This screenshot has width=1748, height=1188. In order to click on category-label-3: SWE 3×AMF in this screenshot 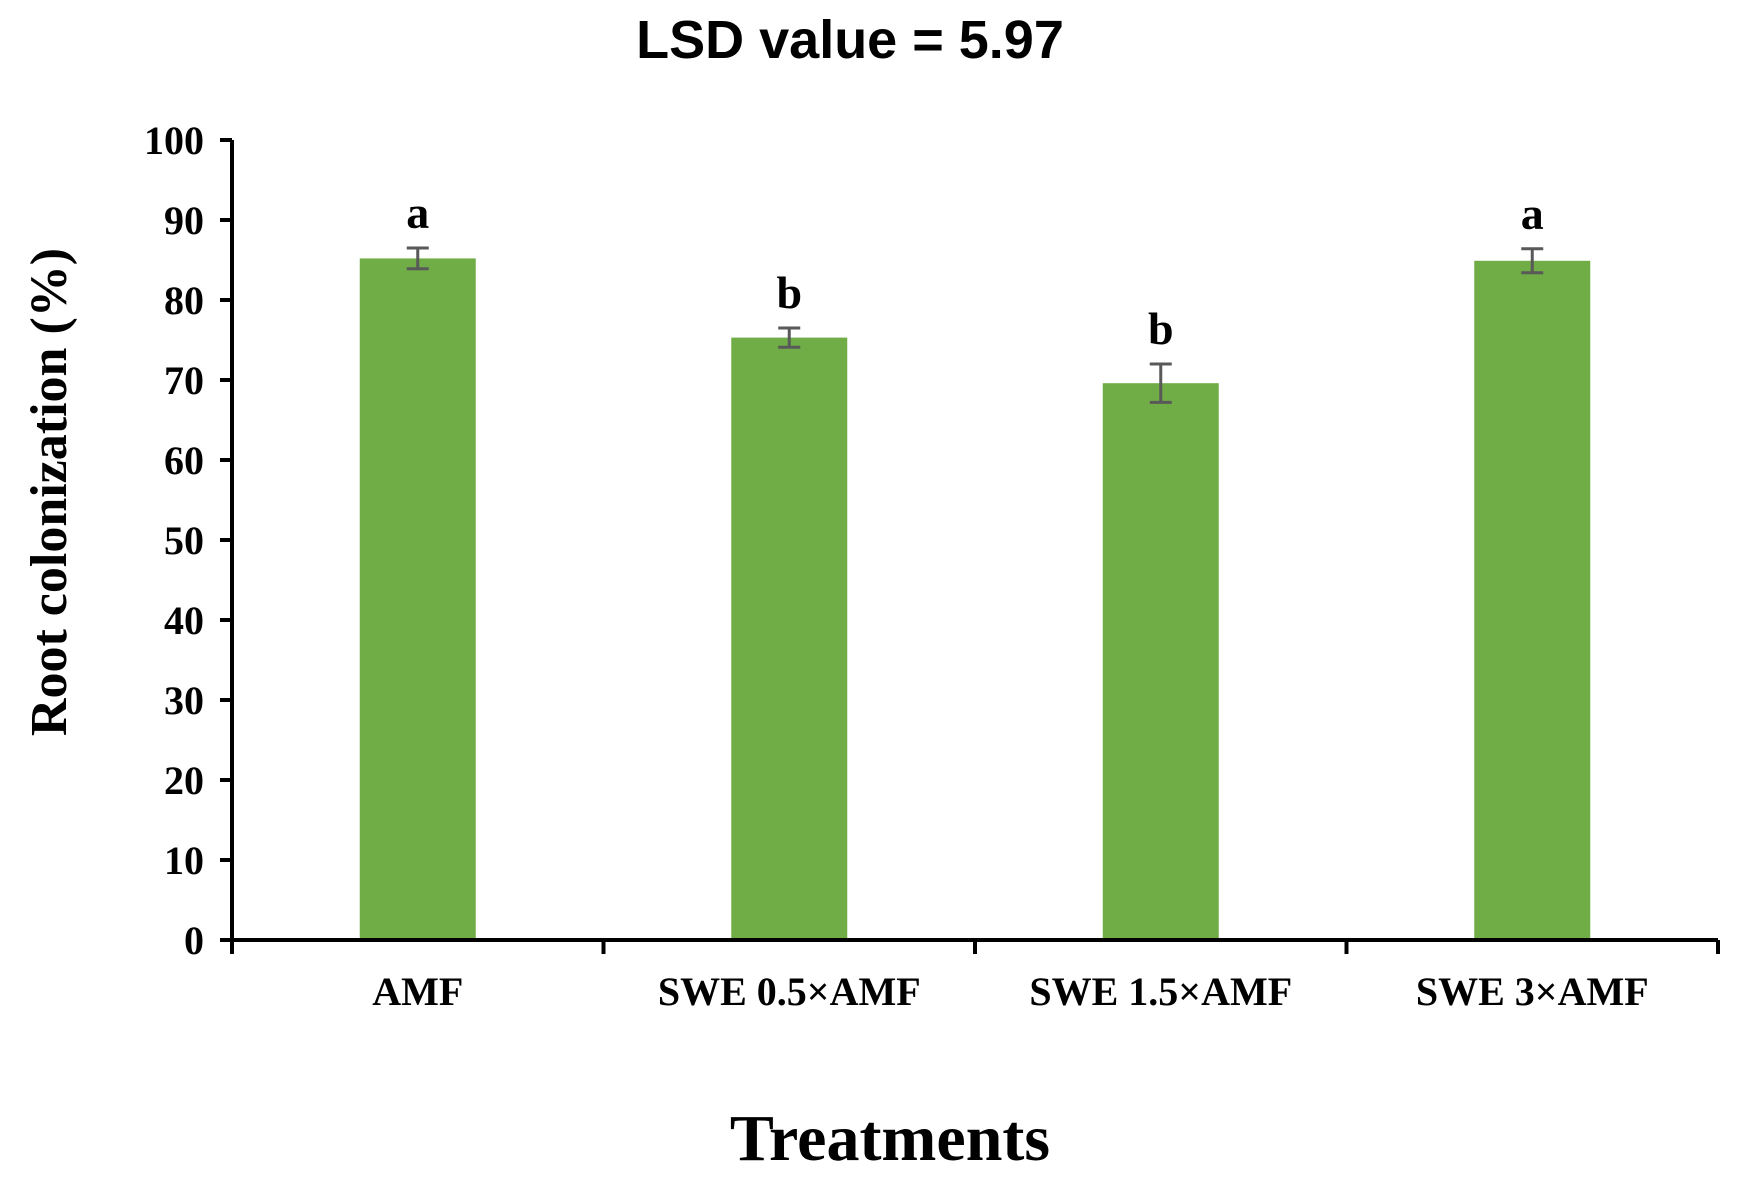, I will do `click(1532, 991)`.